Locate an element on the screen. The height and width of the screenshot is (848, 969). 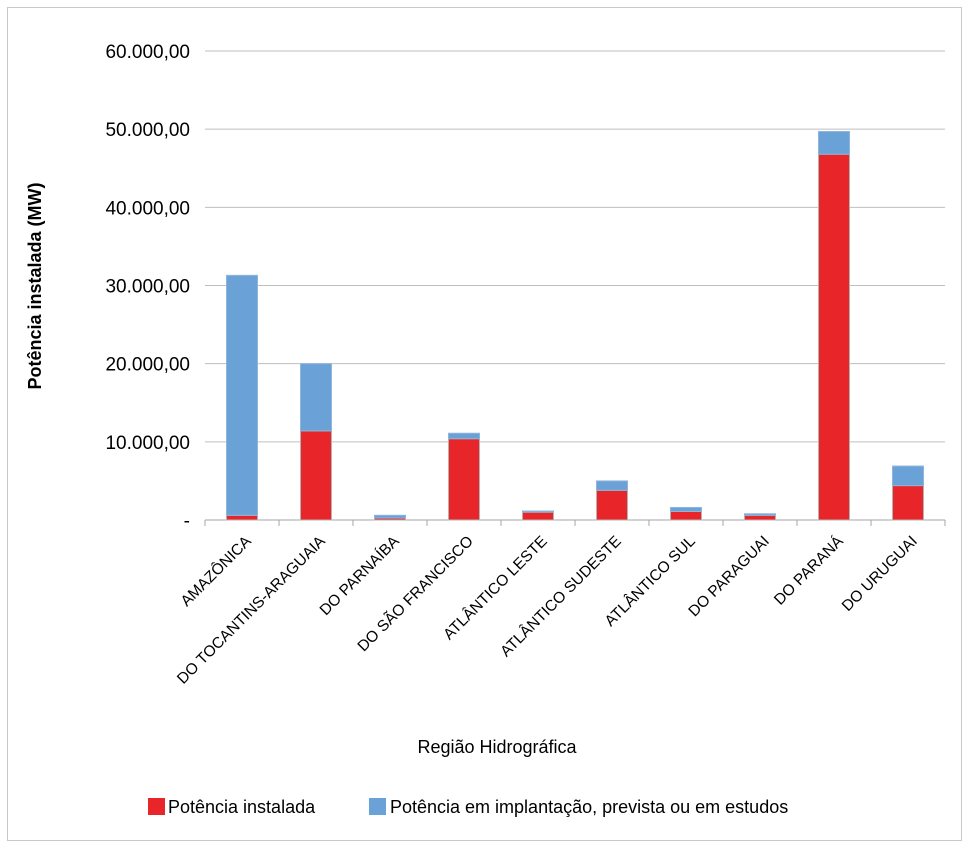
x-axis-title: Região Hidrográfica is located at coordinates (497, 747).